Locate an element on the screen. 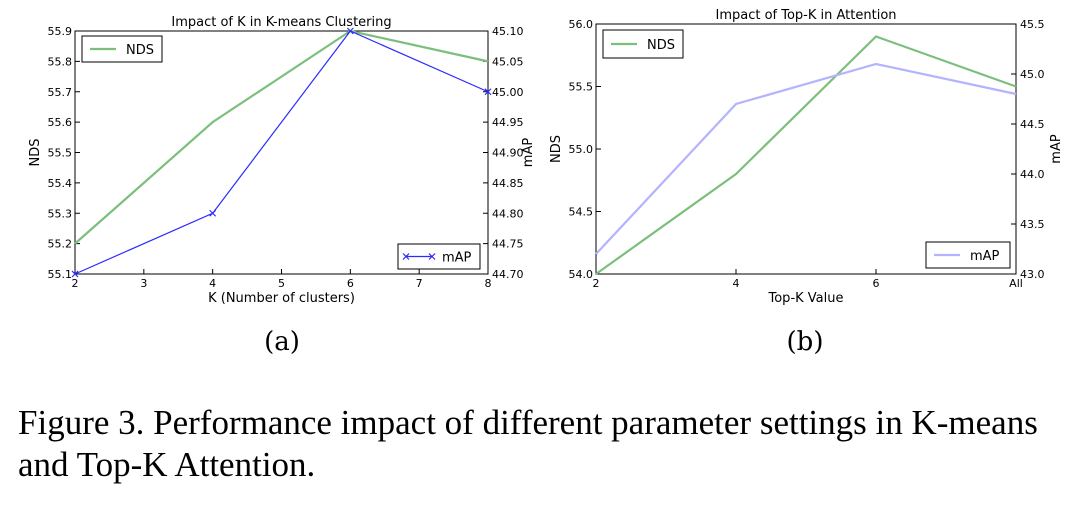  y-right-tick-label: 44.75 is located at coordinates (508, 244).